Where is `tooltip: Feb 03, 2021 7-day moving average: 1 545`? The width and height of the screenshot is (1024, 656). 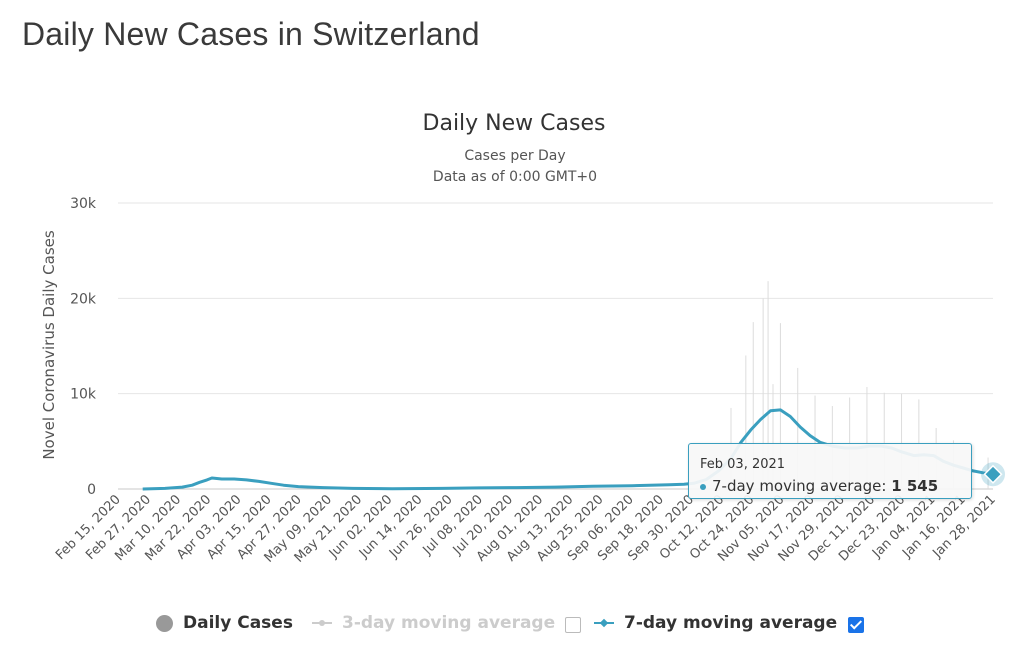
tooltip: Feb 03, 2021 7-day moving average: 1 545 is located at coordinates (830, 471).